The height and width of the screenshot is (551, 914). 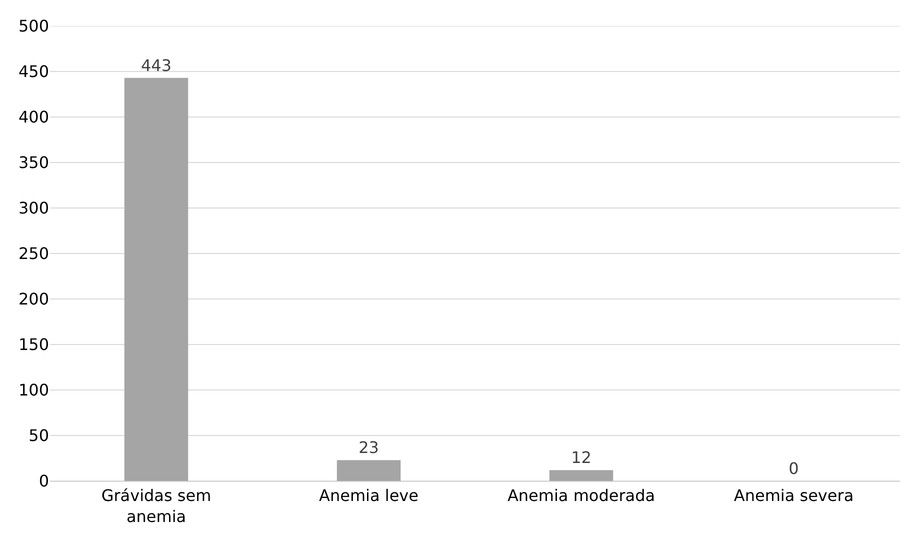 I want to click on y-tick-label: 250, so click(x=33, y=254).